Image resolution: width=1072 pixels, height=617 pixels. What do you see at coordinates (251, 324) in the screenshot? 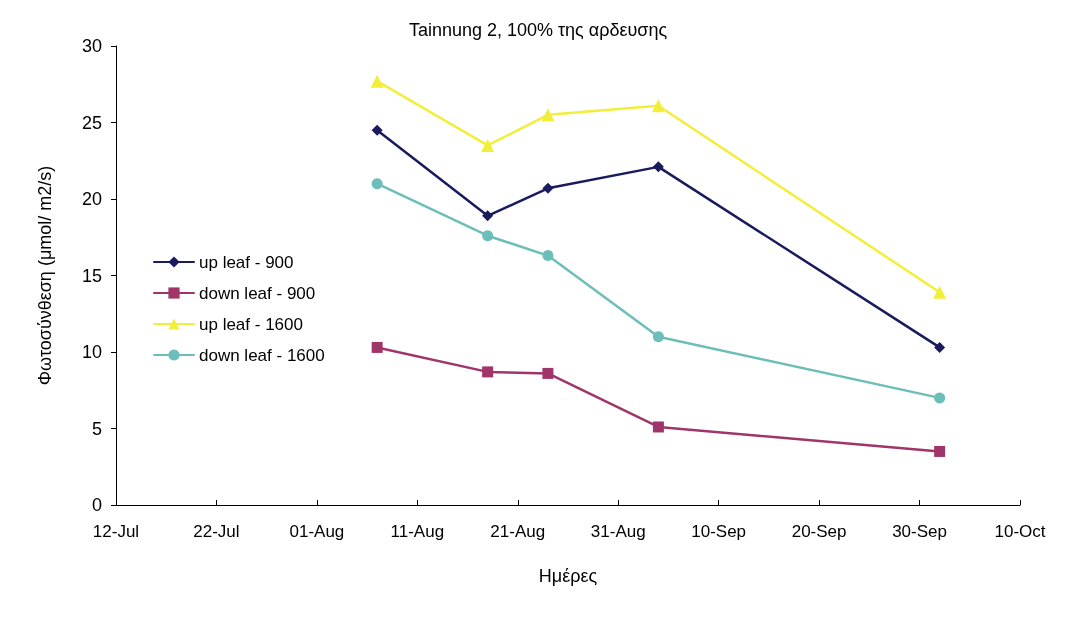
I see `legend-label: up leaf - 1600` at bounding box center [251, 324].